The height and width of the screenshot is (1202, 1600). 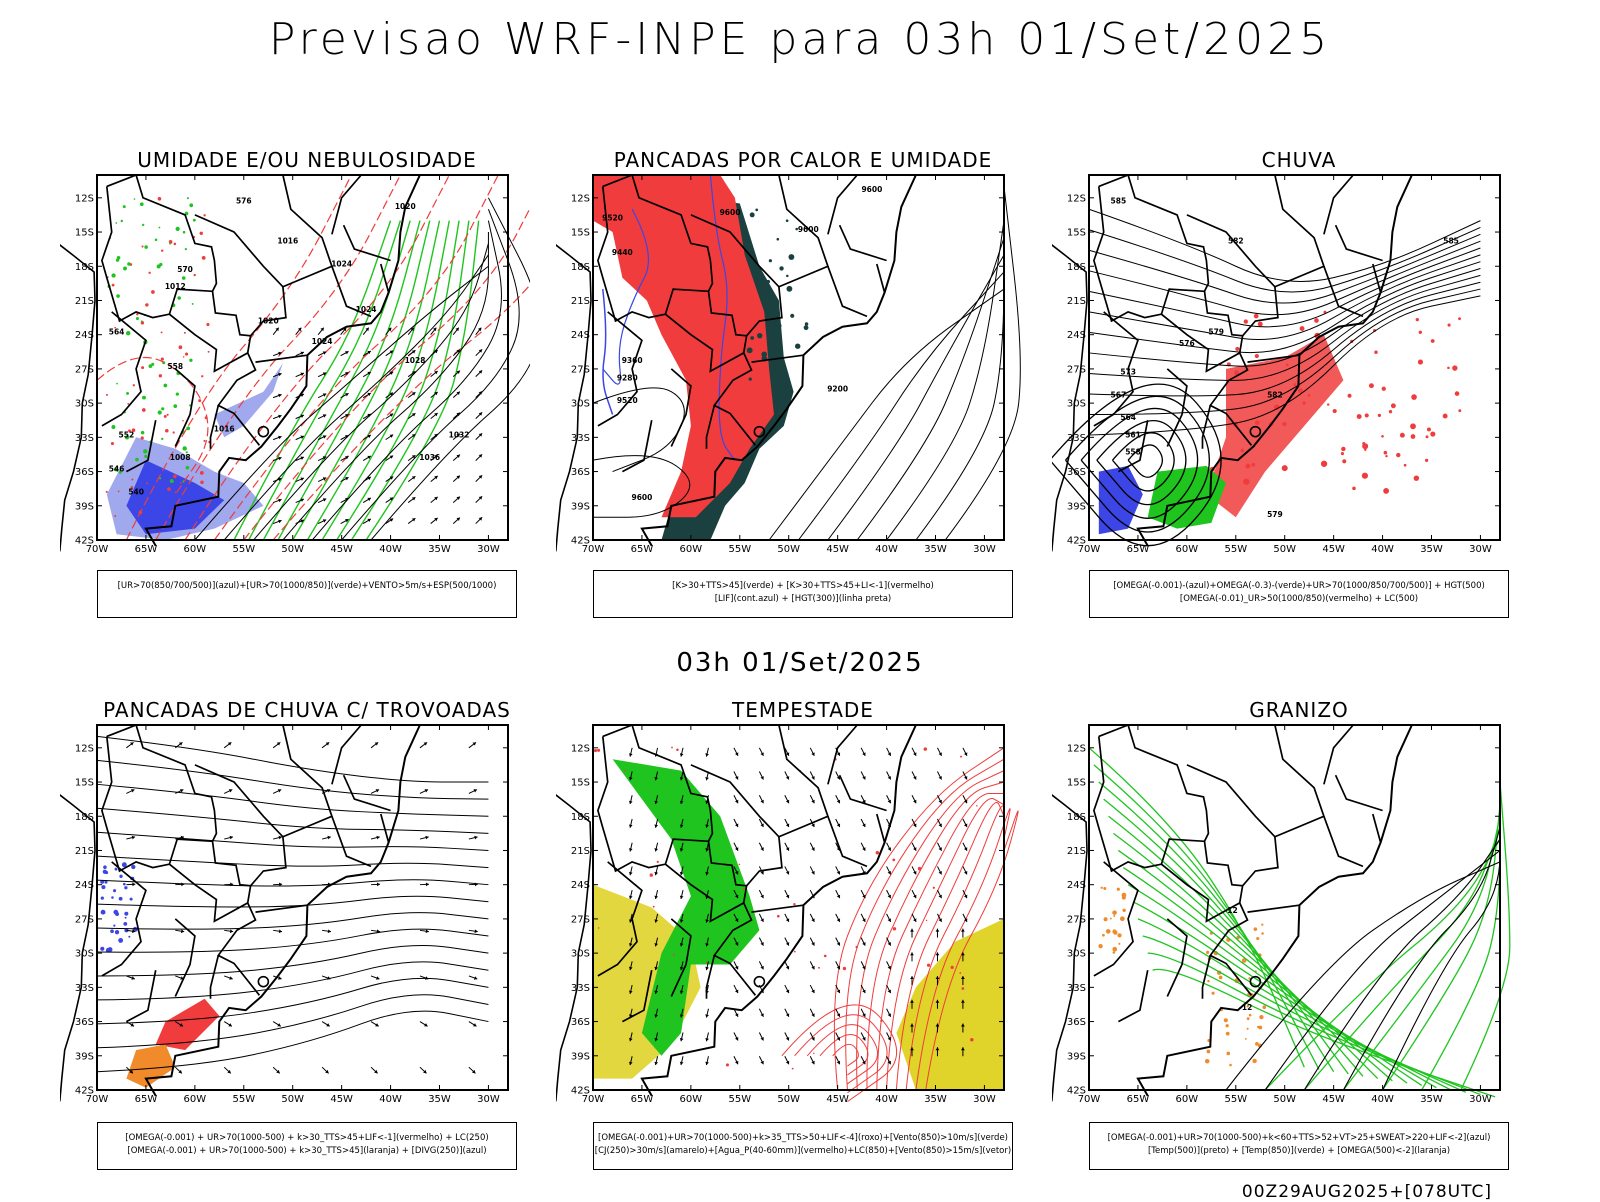 What do you see at coordinates (307, 710) in the screenshot?
I see `panel-title-pancadas-trovoadas: PANCADAS DE CHUVA C/ TROVOADAS` at bounding box center [307, 710].